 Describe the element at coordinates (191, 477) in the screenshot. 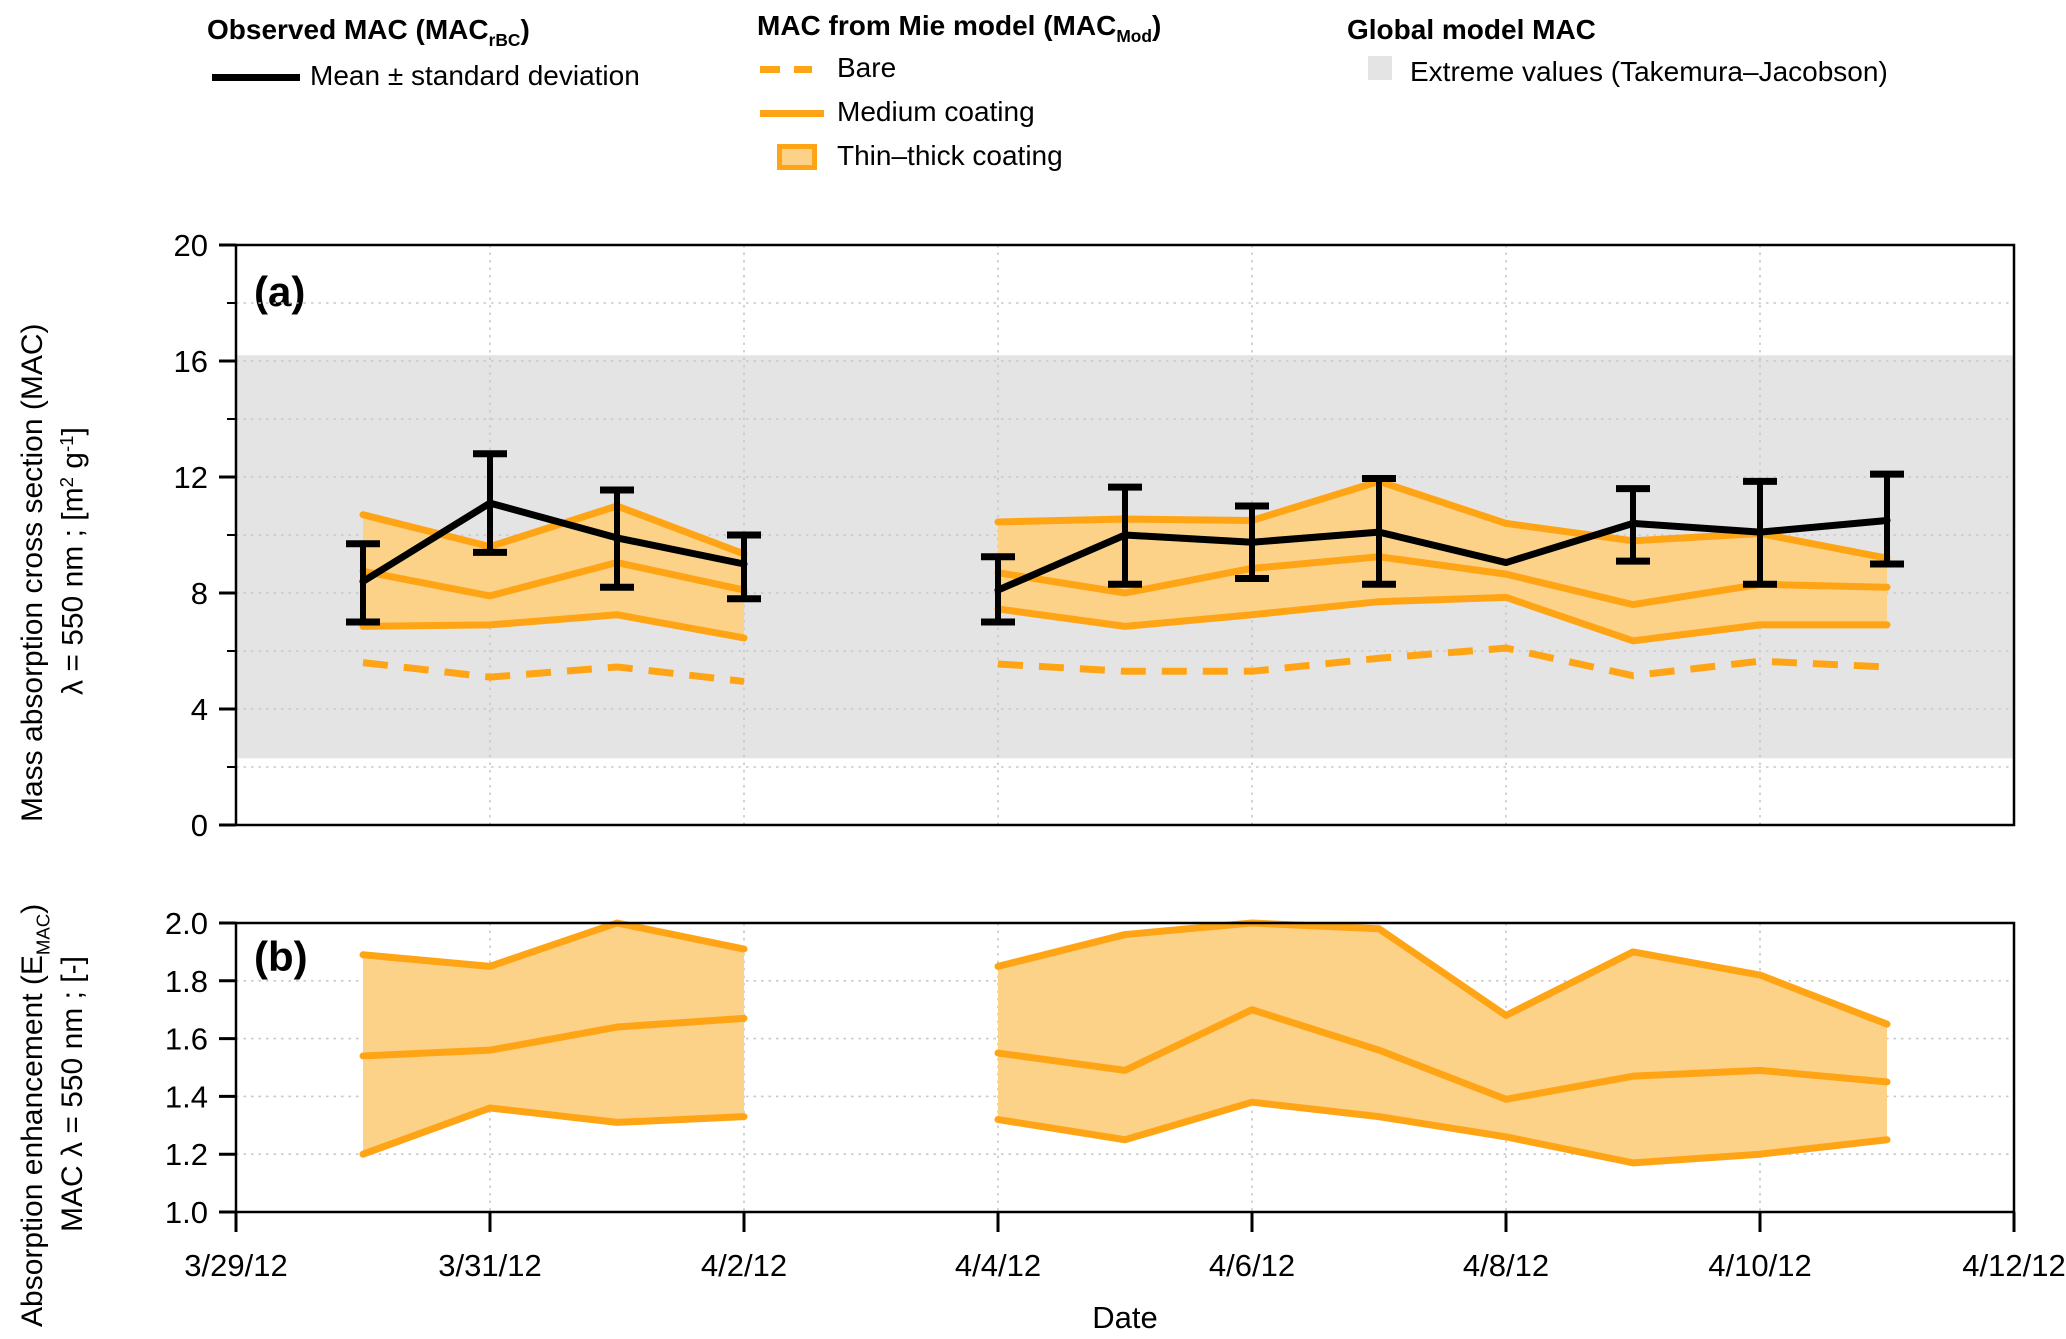

I see `y-tick-label: 12` at that location.